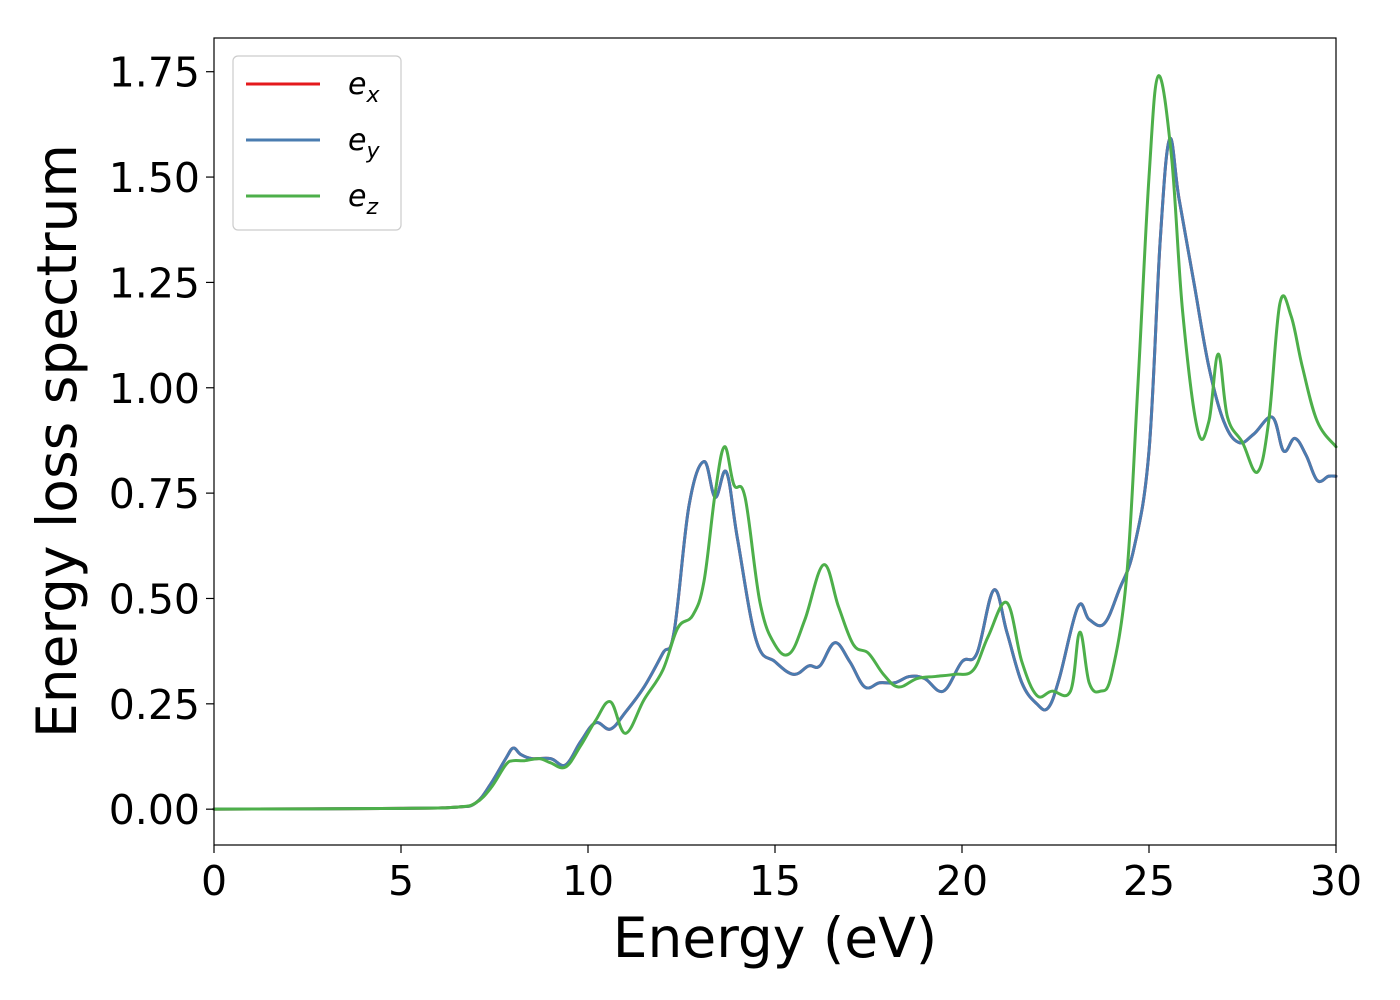  What do you see at coordinates (154, 73) in the screenshot?
I see `y-tick-label: 1.75` at bounding box center [154, 73].